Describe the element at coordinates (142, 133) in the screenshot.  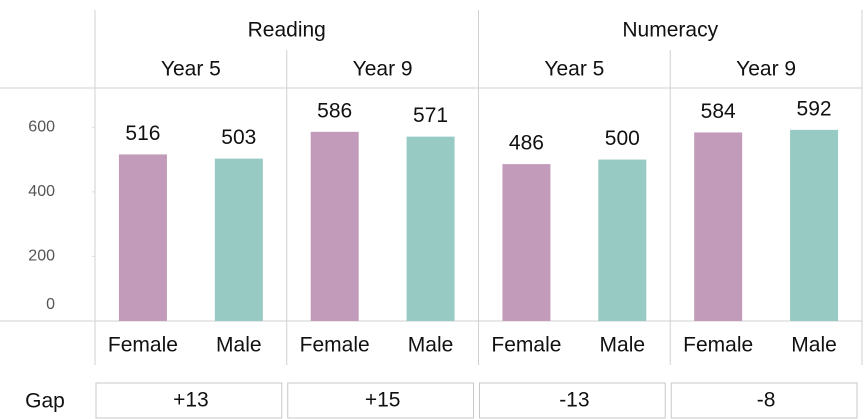
I see `value-label: 516` at that location.